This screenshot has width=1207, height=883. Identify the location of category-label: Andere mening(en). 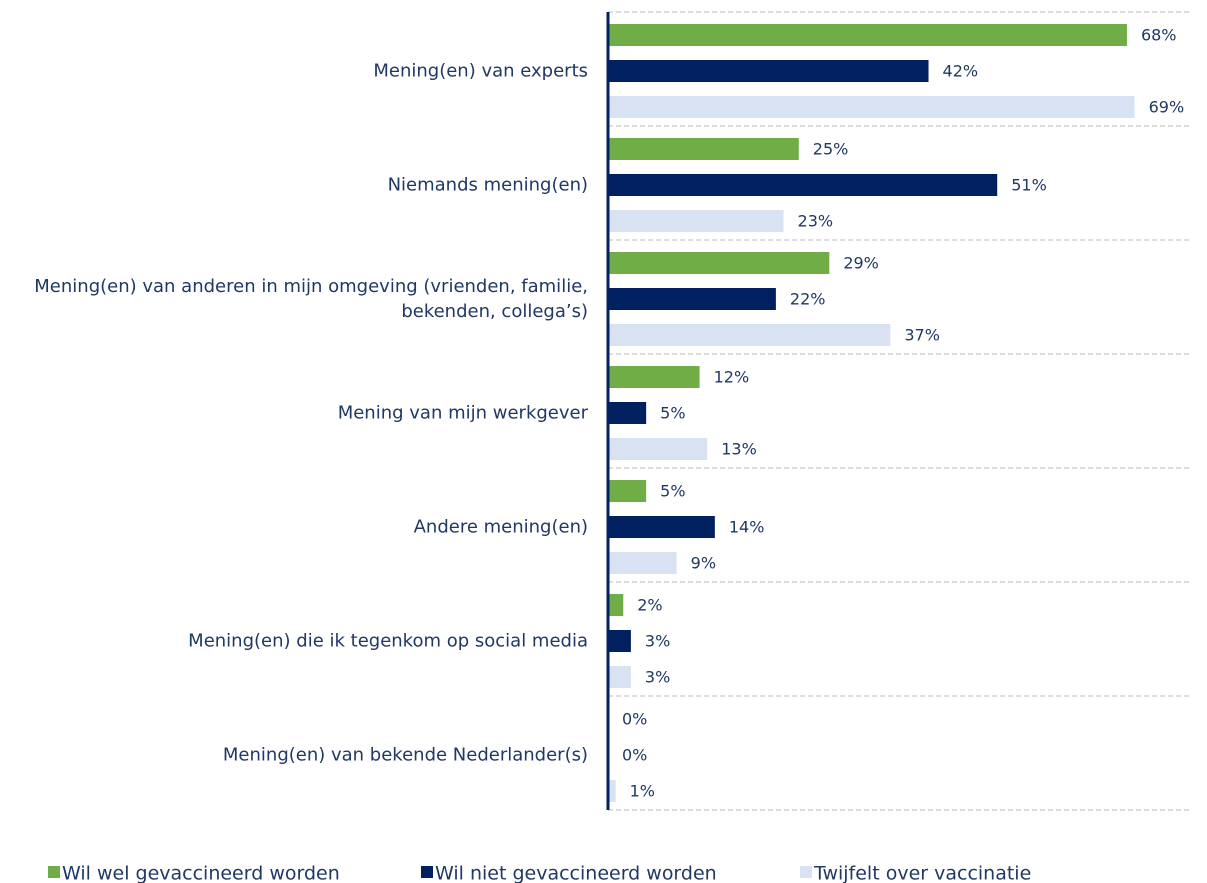
(500, 527).